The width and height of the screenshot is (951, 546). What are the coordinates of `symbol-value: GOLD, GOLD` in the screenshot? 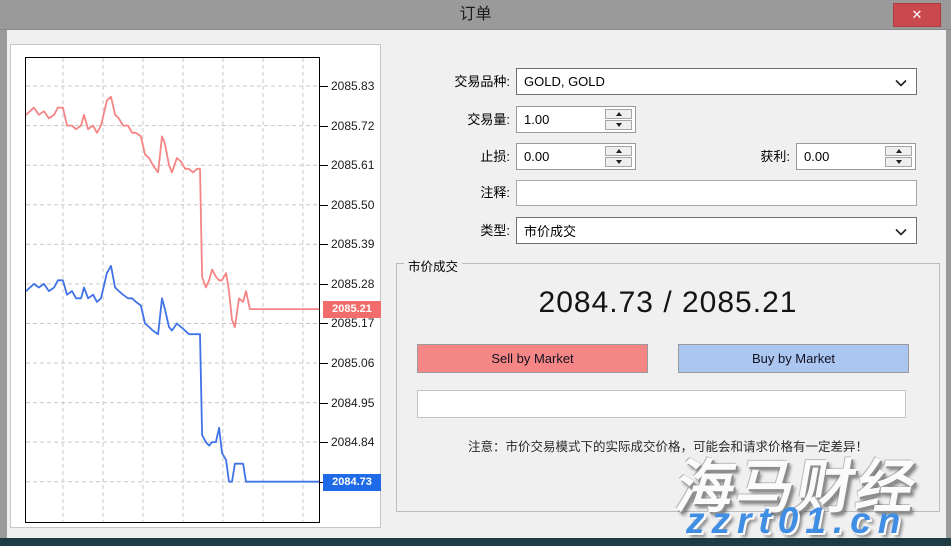 It's located at (564, 81).